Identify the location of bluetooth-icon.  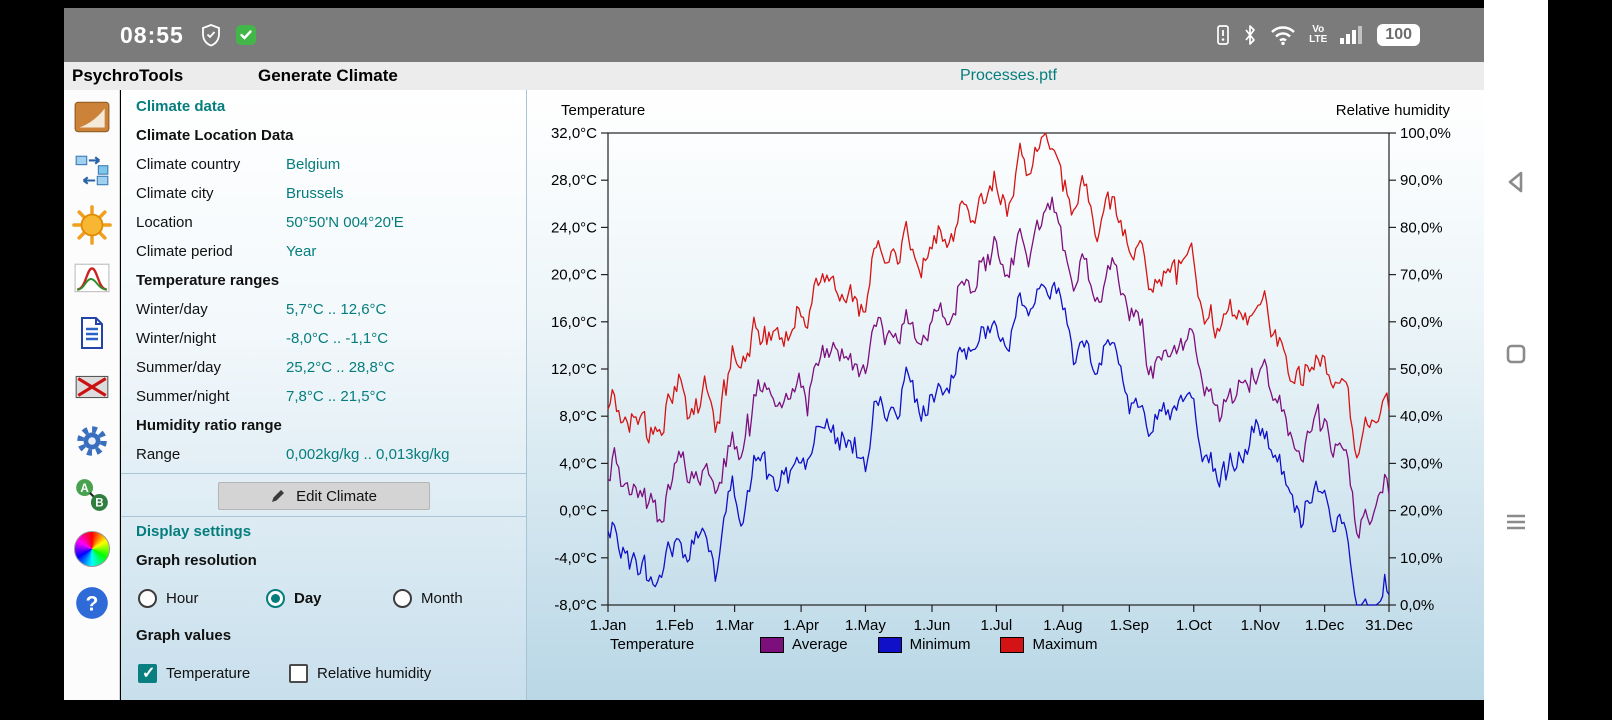
(1250, 35).